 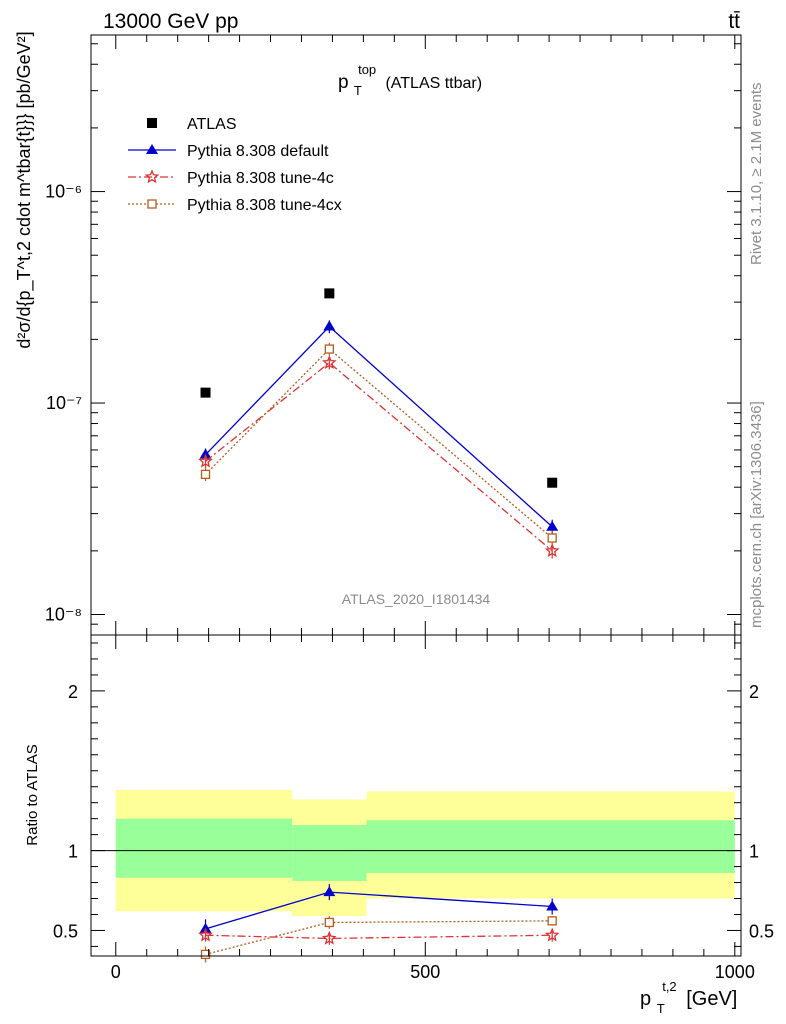 I want to click on legend-marker-default, so click(x=152, y=149).